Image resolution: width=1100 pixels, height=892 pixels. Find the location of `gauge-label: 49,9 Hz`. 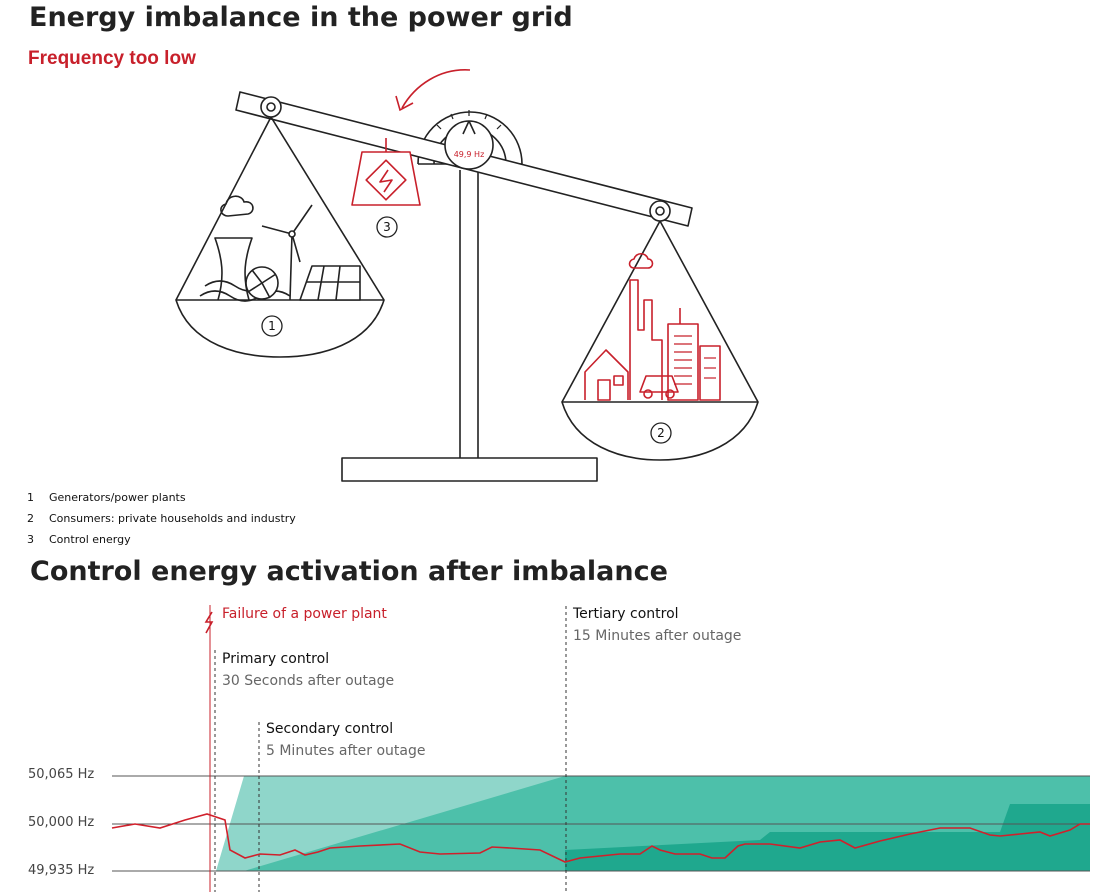

gauge-label: 49,9 Hz is located at coordinates (469, 154).